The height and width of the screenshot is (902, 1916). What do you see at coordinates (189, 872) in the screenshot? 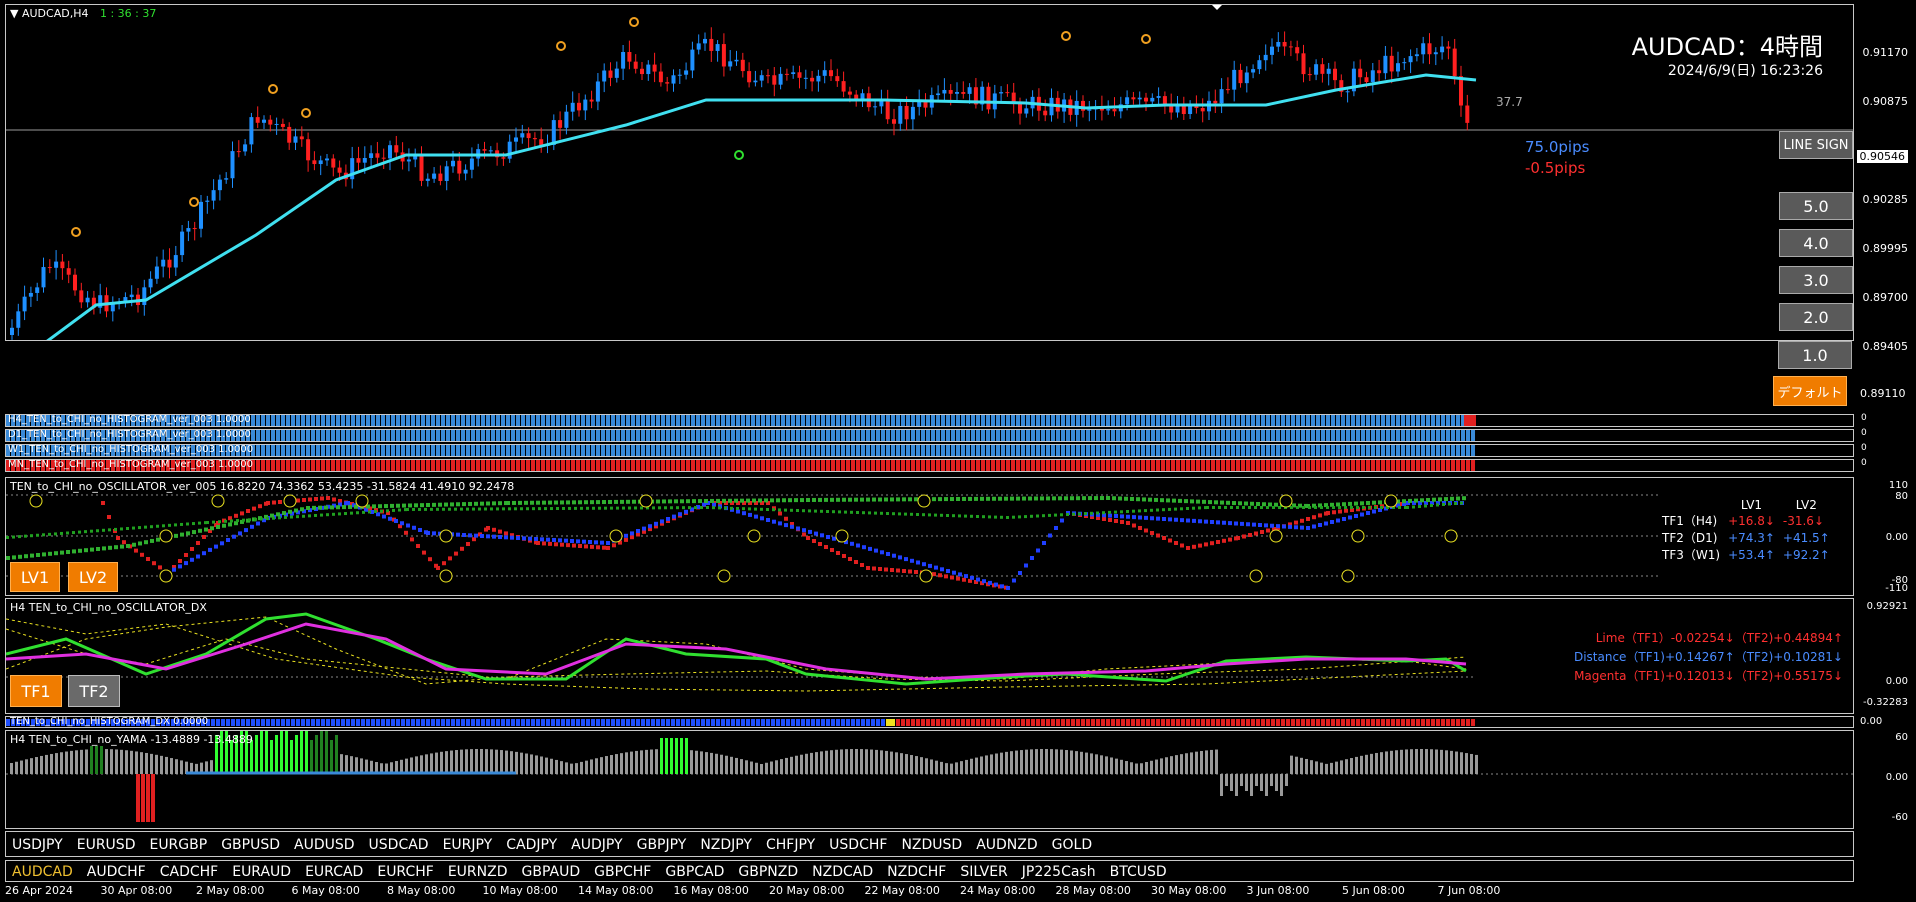
I see `symbol-button-cadchf: CADCHF` at bounding box center [189, 872].